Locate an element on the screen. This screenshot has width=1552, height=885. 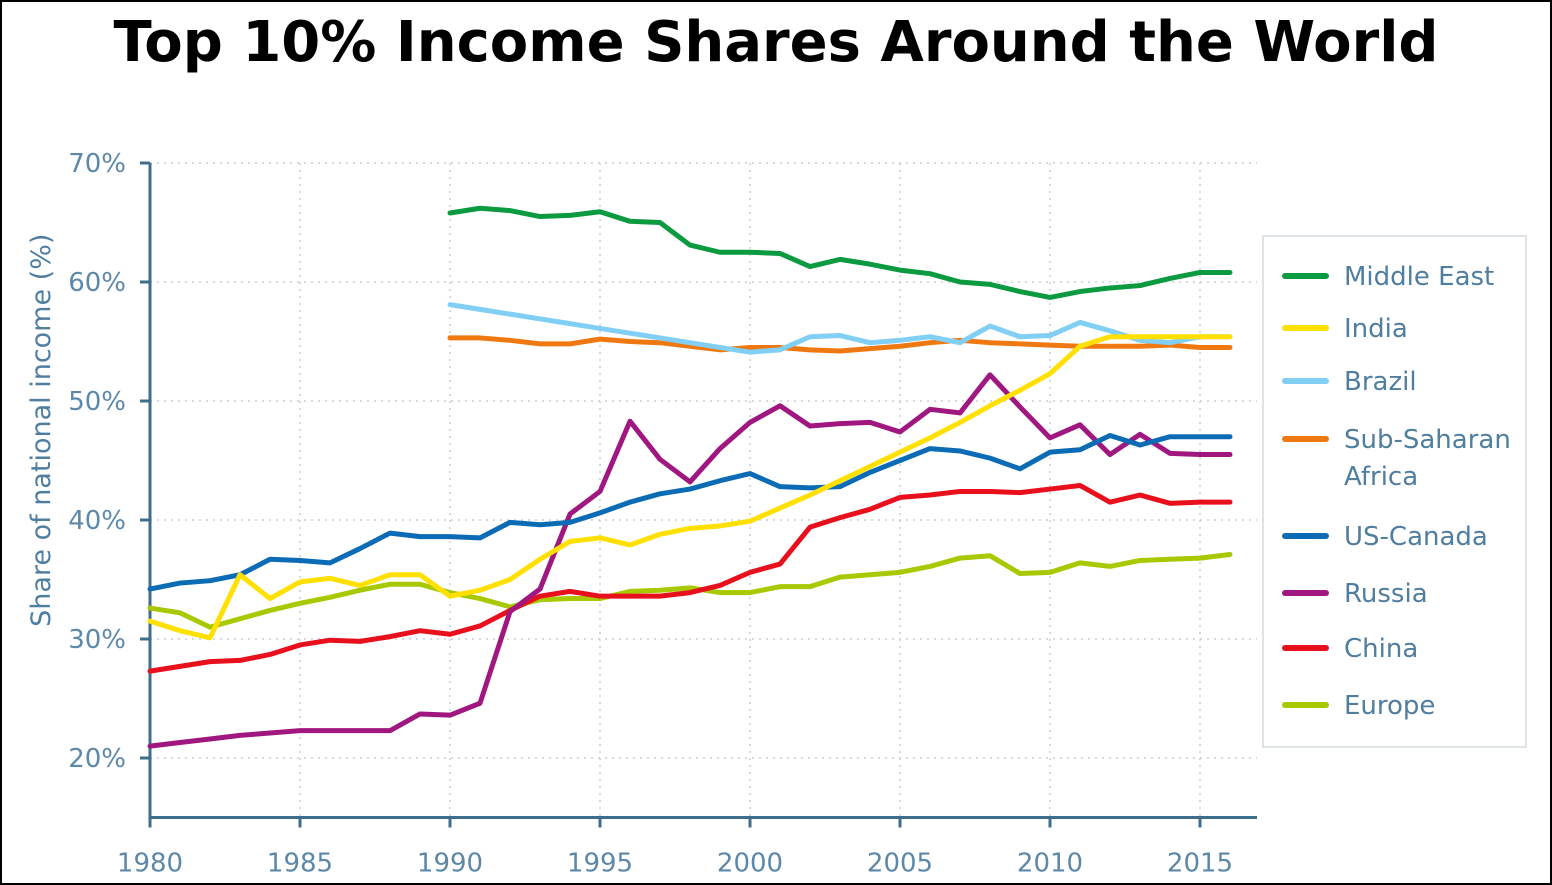
x-tick-label: 2000 is located at coordinates (750, 864).